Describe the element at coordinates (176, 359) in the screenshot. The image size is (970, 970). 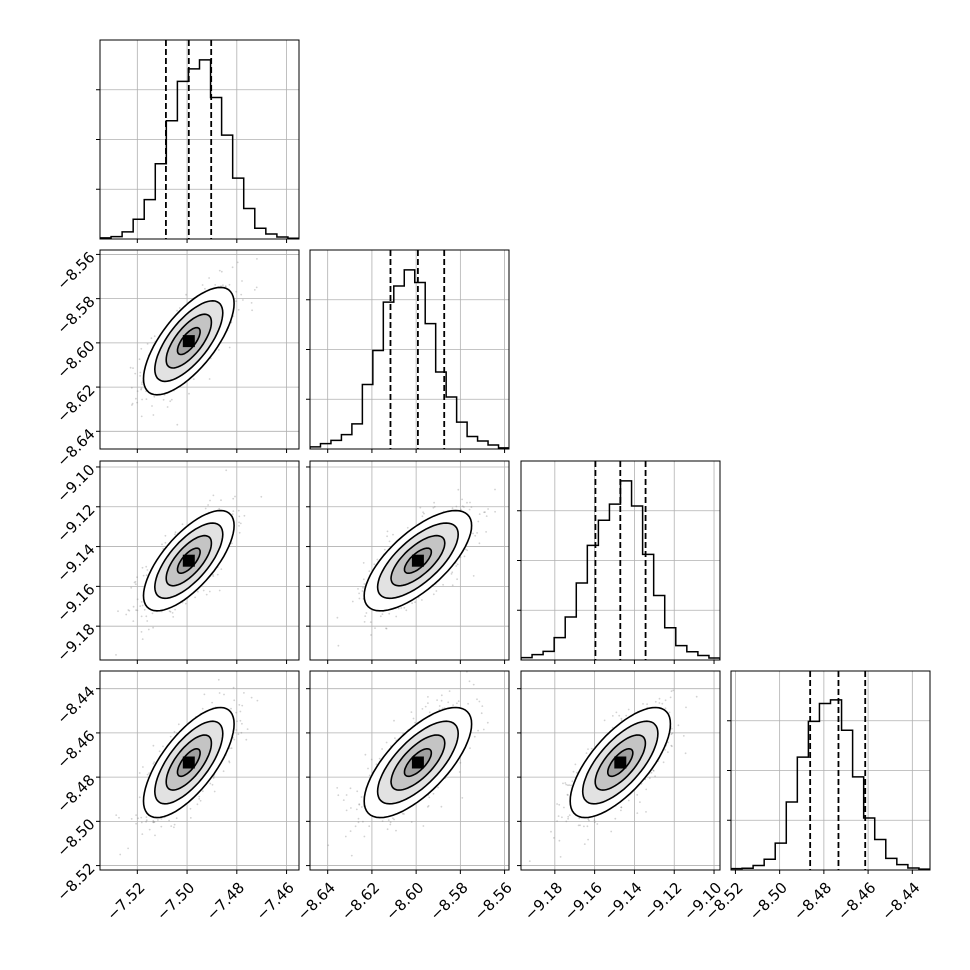
I see `panel-1-0: −8.64−8.62−8.60−8.58−8.56` at that location.